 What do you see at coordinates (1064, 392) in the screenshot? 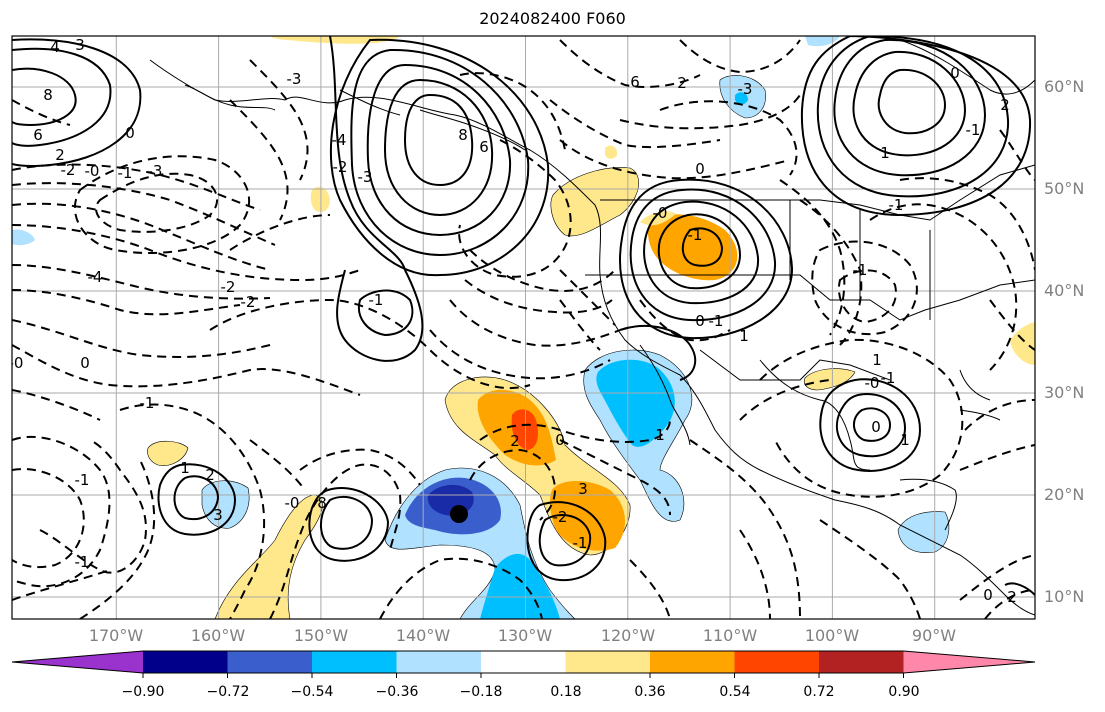
I see `lat-label: 30°N` at bounding box center [1064, 392].